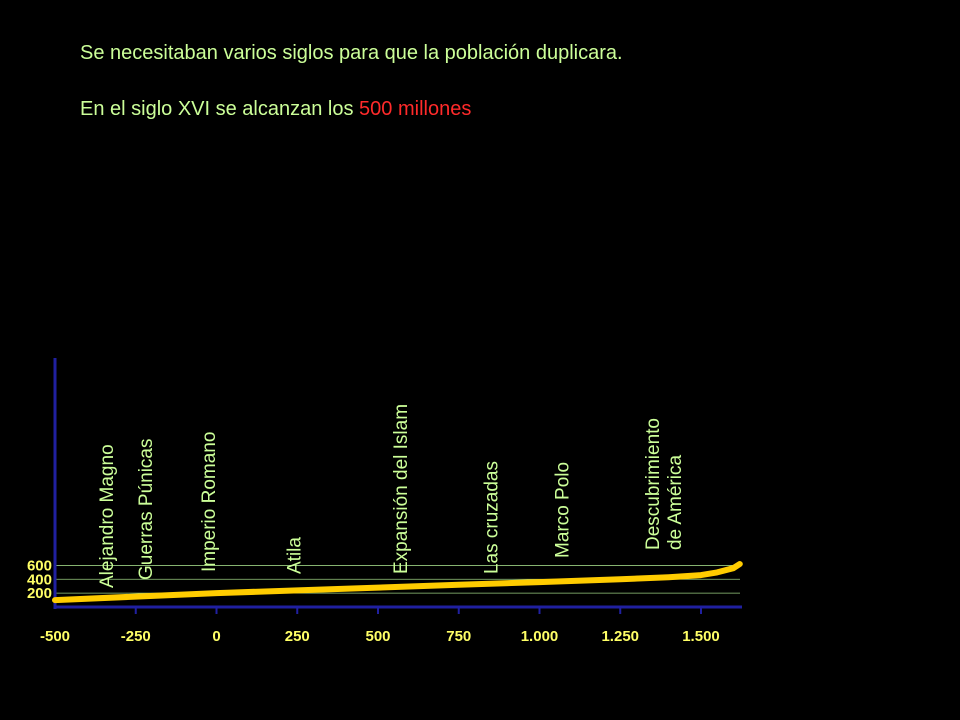 This screenshot has width=960, height=720. What do you see at coordinates (209, 502) in the screenshot?
I see `event-label: Imperio Romano` at bounding box center [209, 502].